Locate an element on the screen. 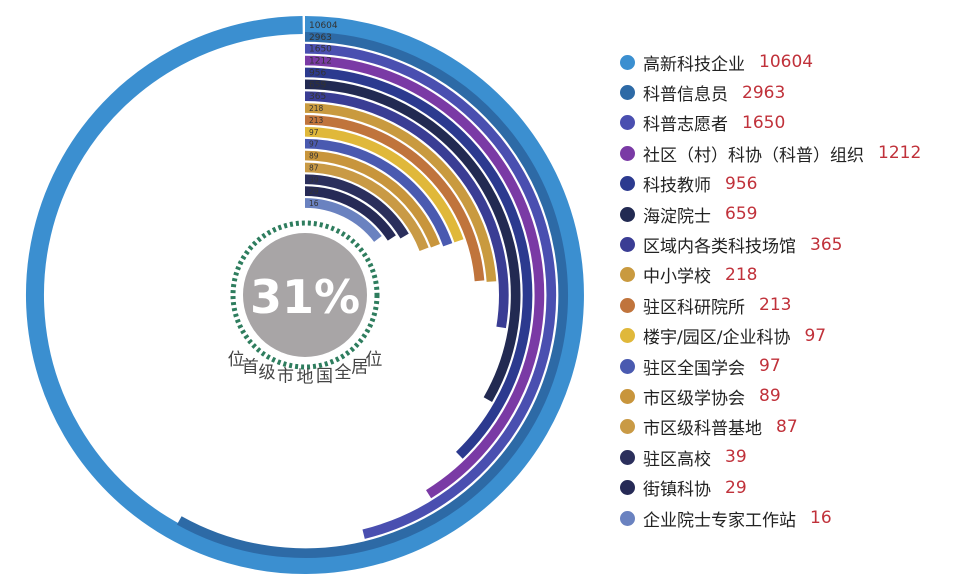  ring-value-label: 87 is located at coordinates (314, 167).